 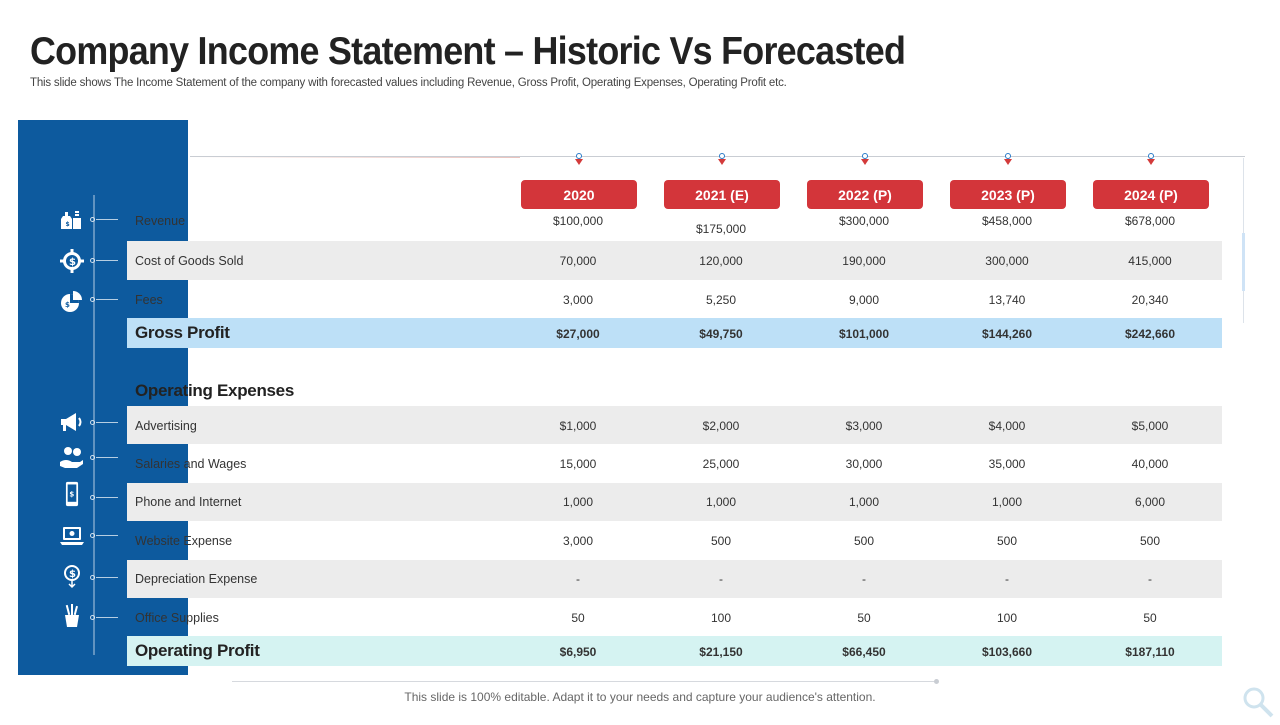 What do you see at coordinates (1150, 221) in the screenshot?
I see `cell-value: $678,000` at bounding box center [1150, 221].